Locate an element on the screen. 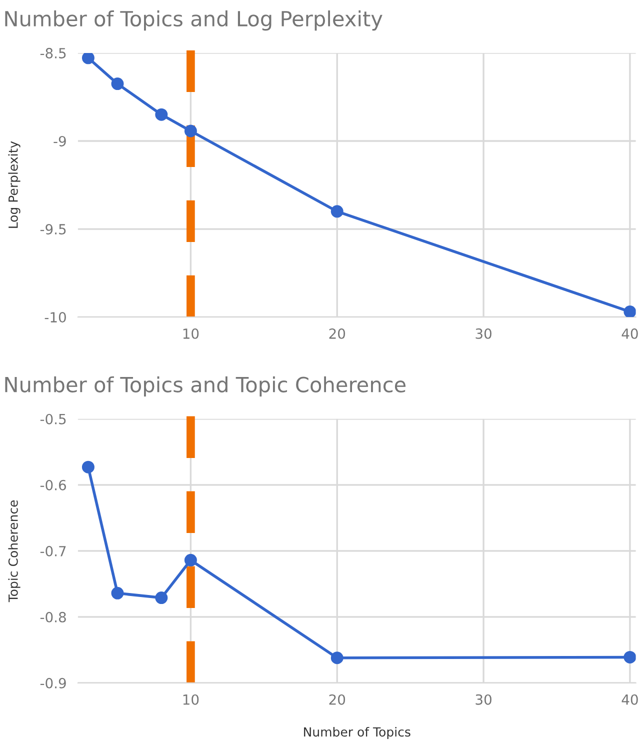 The height and width of the screenshot is (746, 639). y-axis-title: Log Perplexity is located at coordinates (14, 184).